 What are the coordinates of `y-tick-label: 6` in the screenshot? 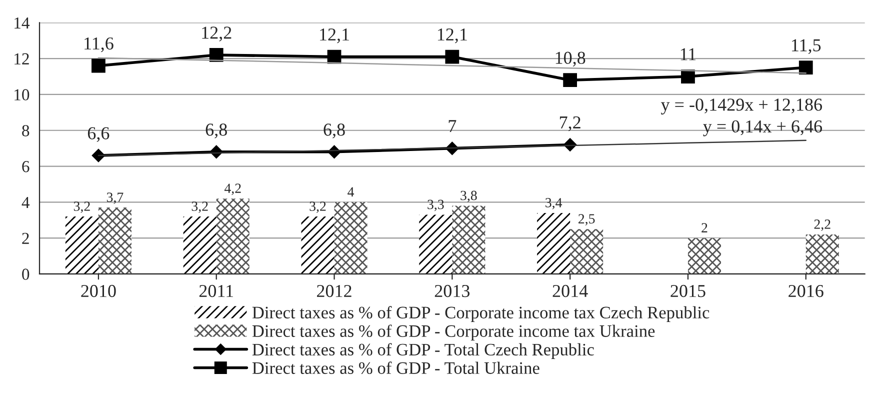 It's located at (26, 166).